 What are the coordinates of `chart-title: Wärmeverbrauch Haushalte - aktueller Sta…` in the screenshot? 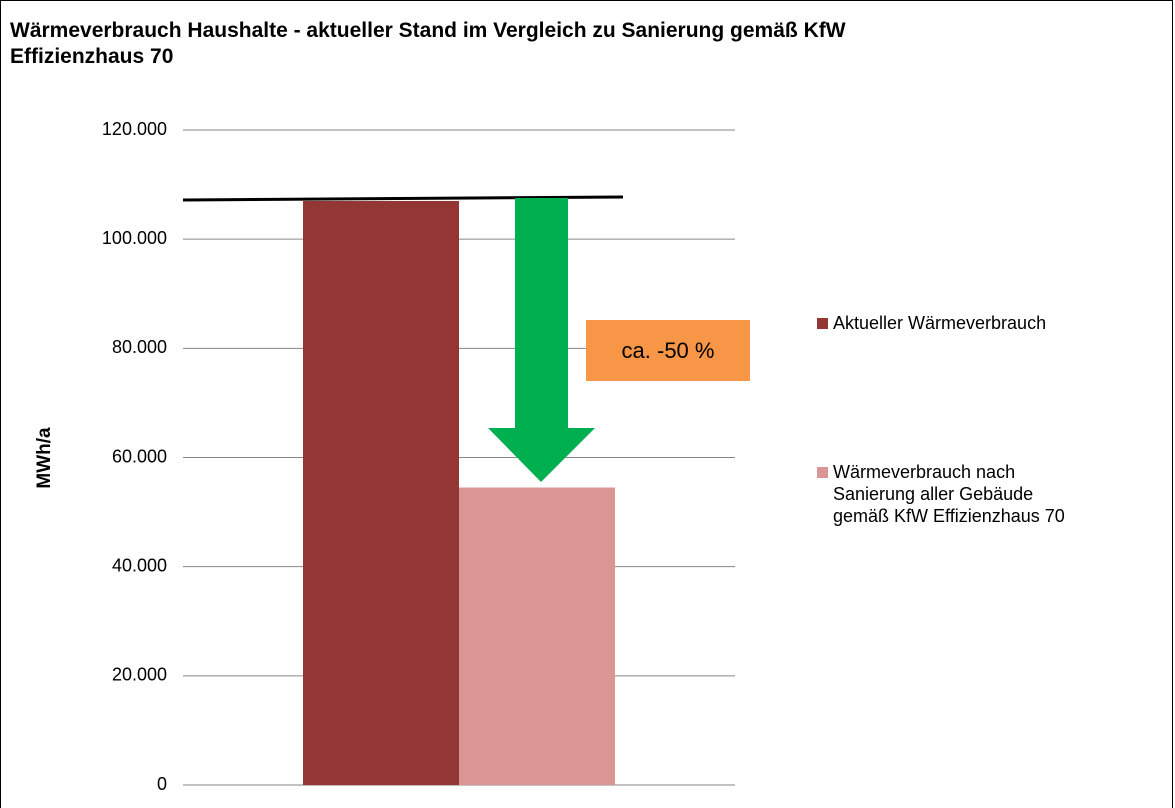 It's located at (428, 43).